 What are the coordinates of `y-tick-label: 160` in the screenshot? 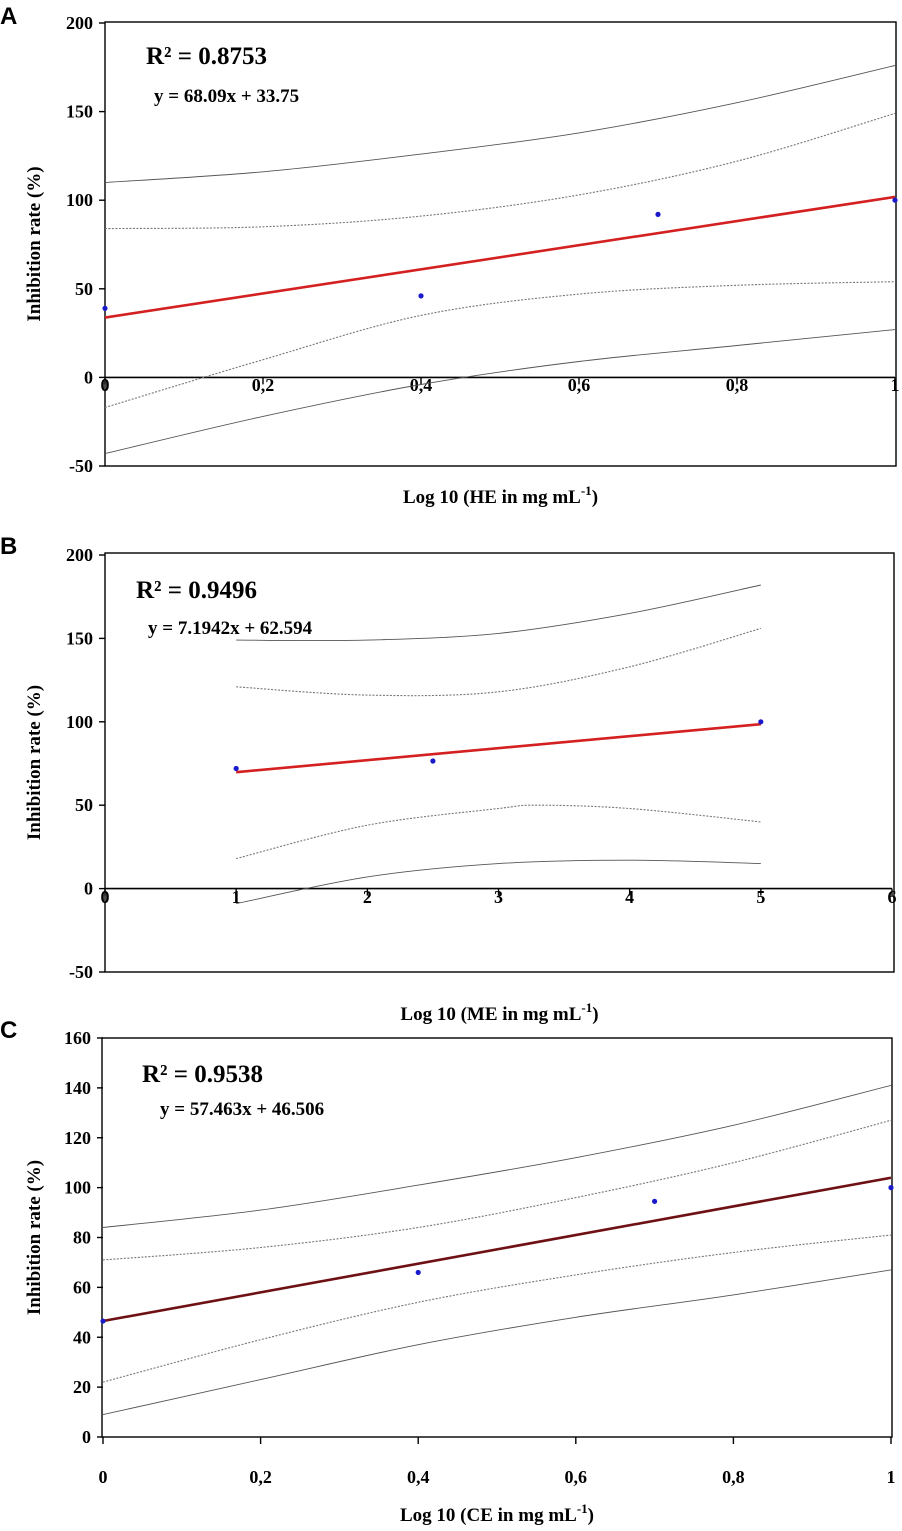 It's located at (77, 1038).